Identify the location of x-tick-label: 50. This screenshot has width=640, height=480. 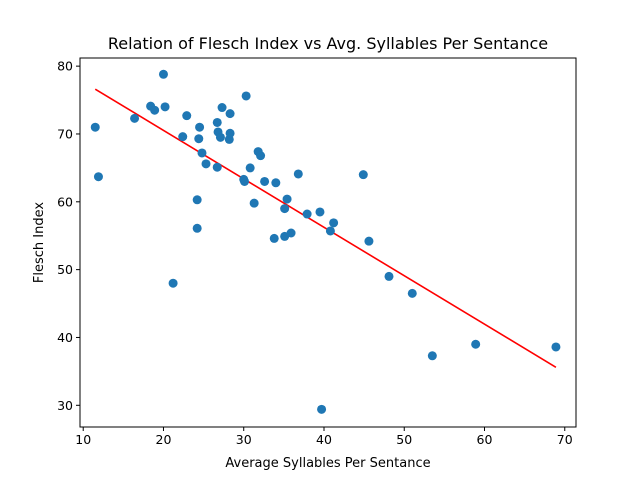
(404, 439).